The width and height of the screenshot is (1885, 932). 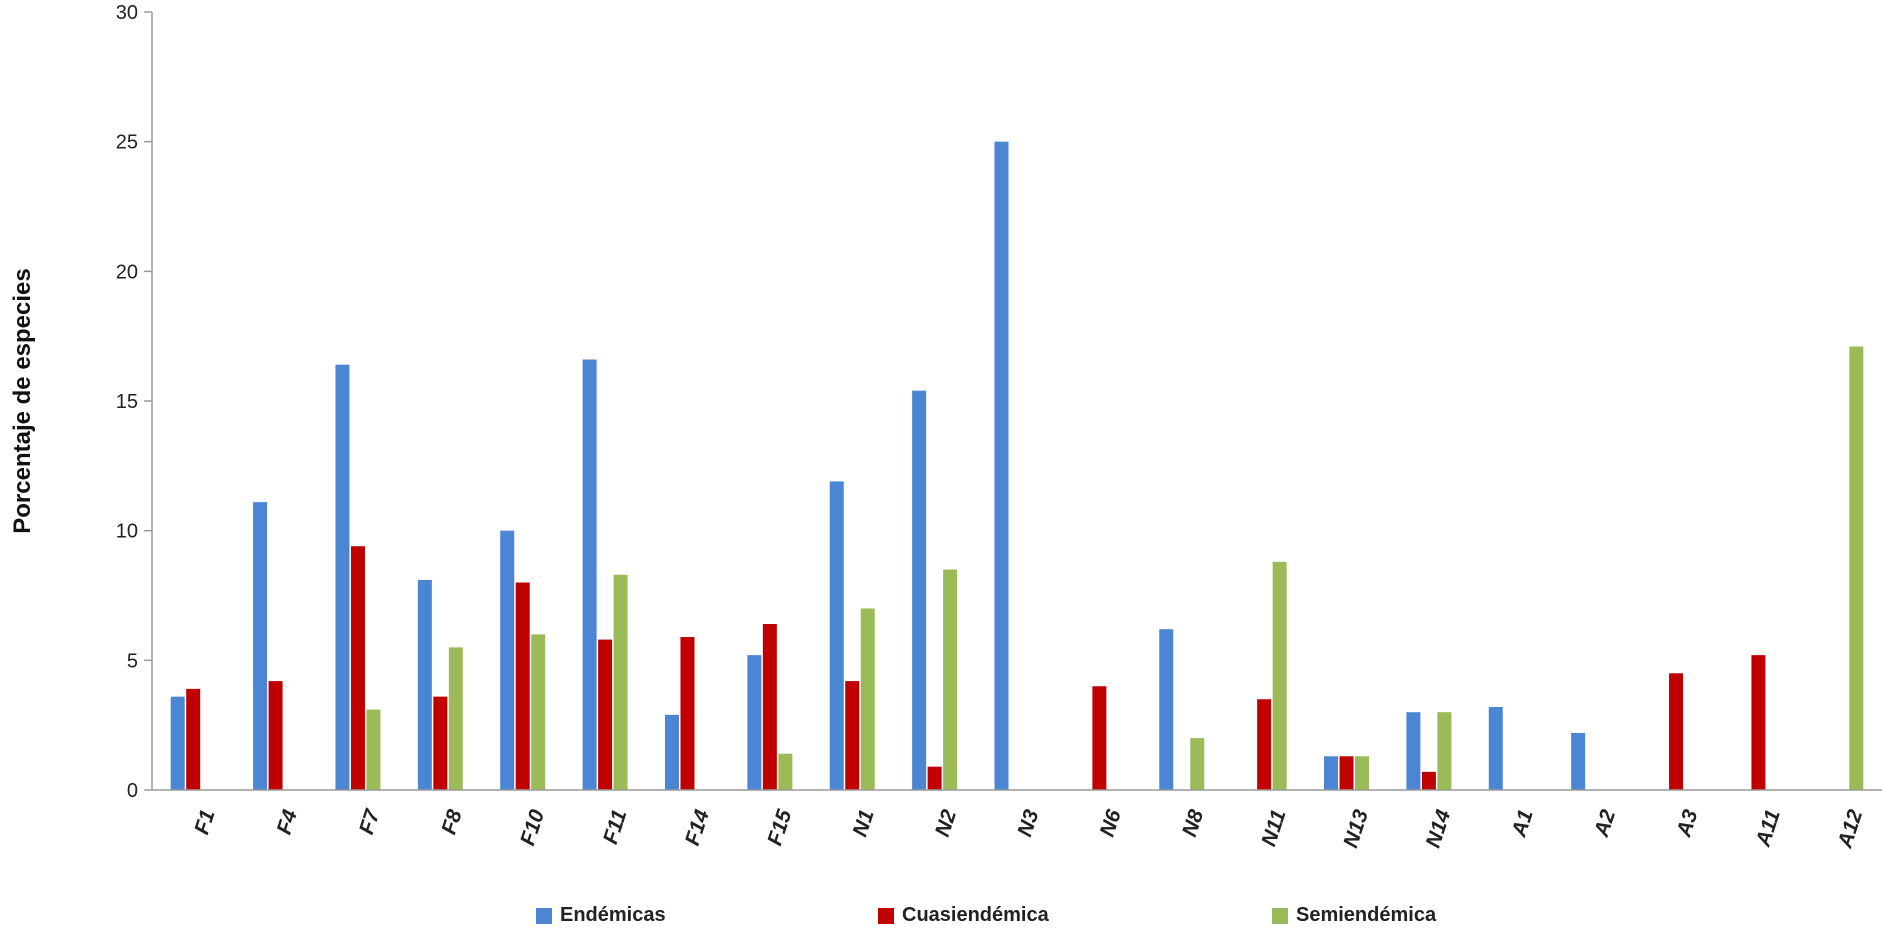 I want to click on y-tick-label: 10, so click(x=127, y=532).